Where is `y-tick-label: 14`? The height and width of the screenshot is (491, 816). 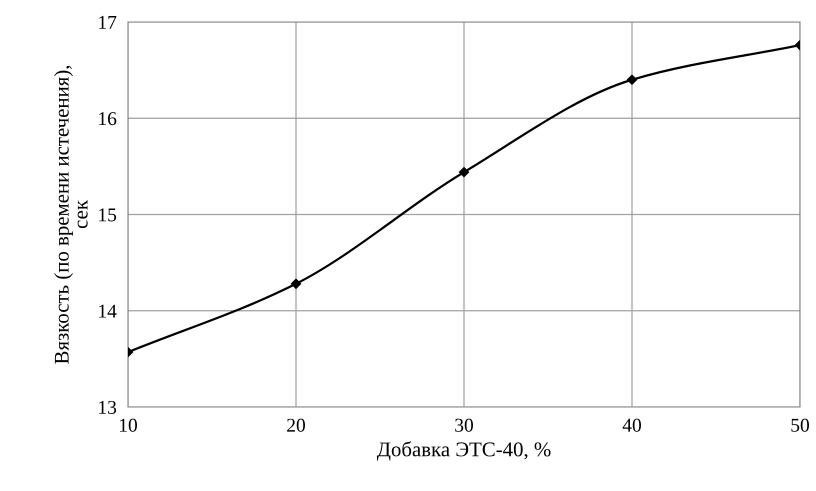 y-tick-label: 14 is located at coordinates (108, 311).